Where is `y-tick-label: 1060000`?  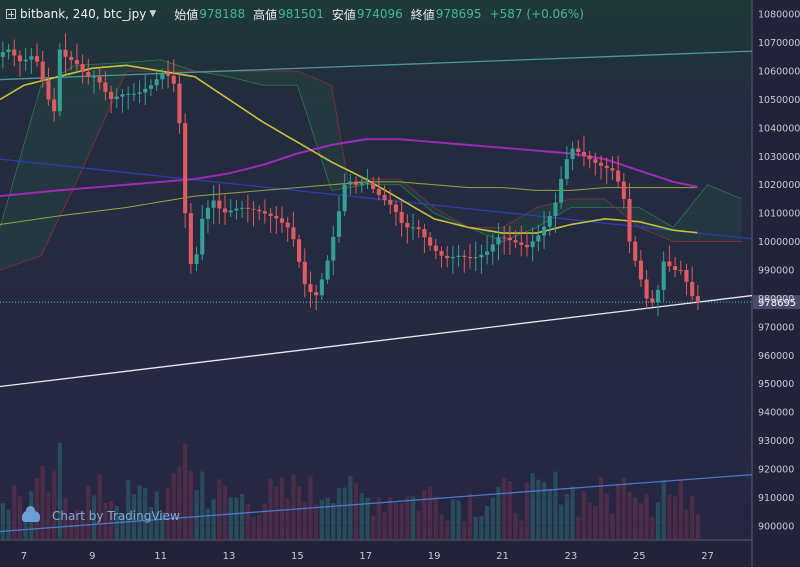
y-tick-label: 1060000 is located at coordinates (779, 72).